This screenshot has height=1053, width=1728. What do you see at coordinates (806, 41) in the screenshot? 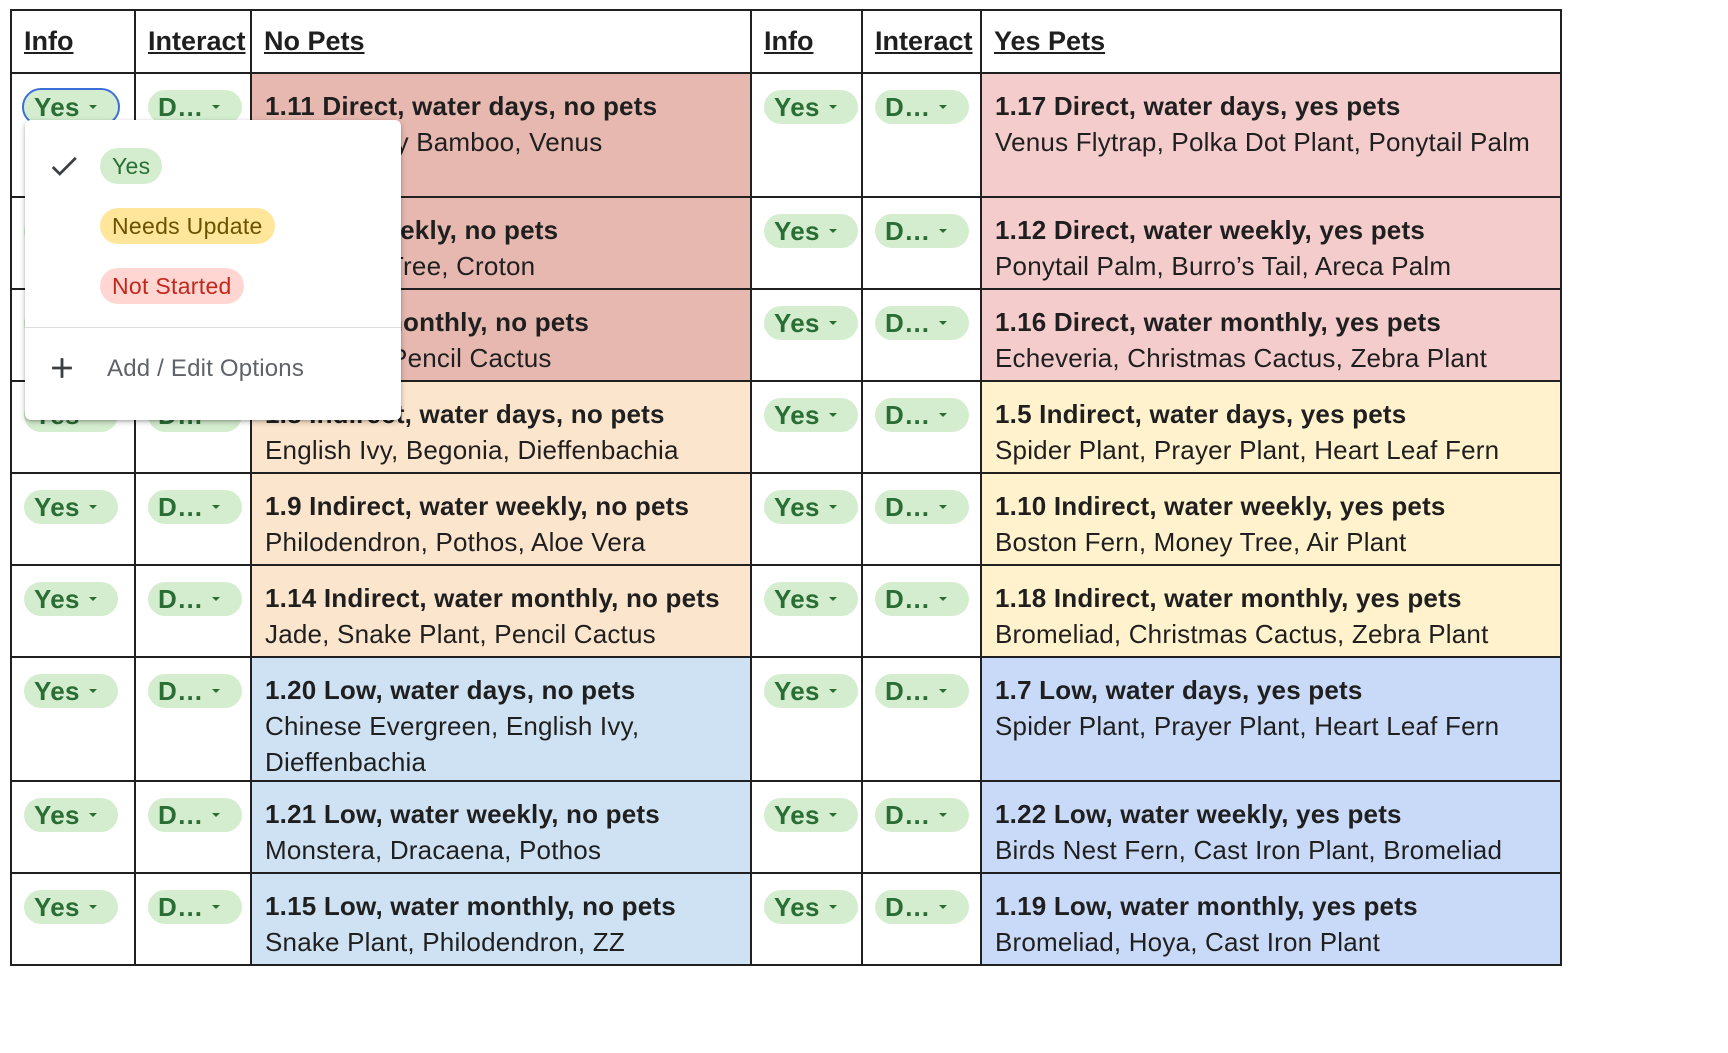
I see `header-info-right: Info` at bounding box center [806, 41].